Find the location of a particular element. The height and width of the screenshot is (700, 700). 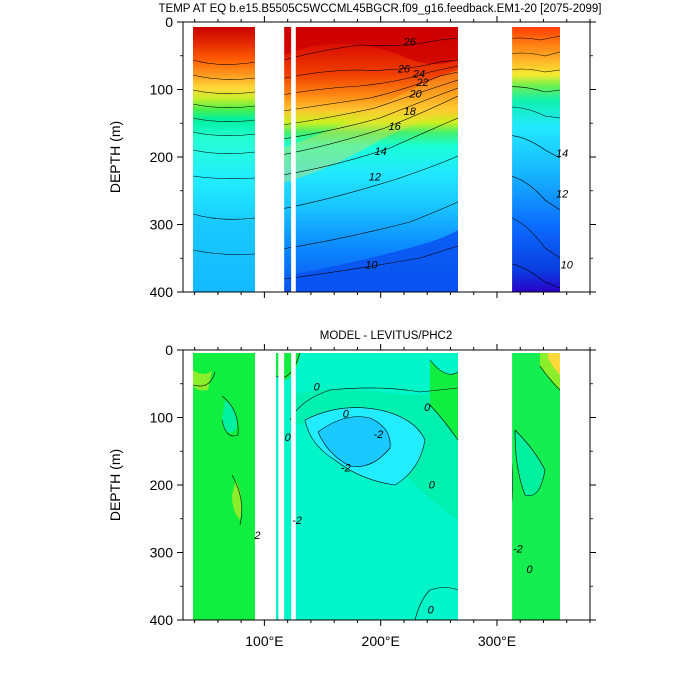

top-contour-label-8: 12 is located at coordinates (375, 178).